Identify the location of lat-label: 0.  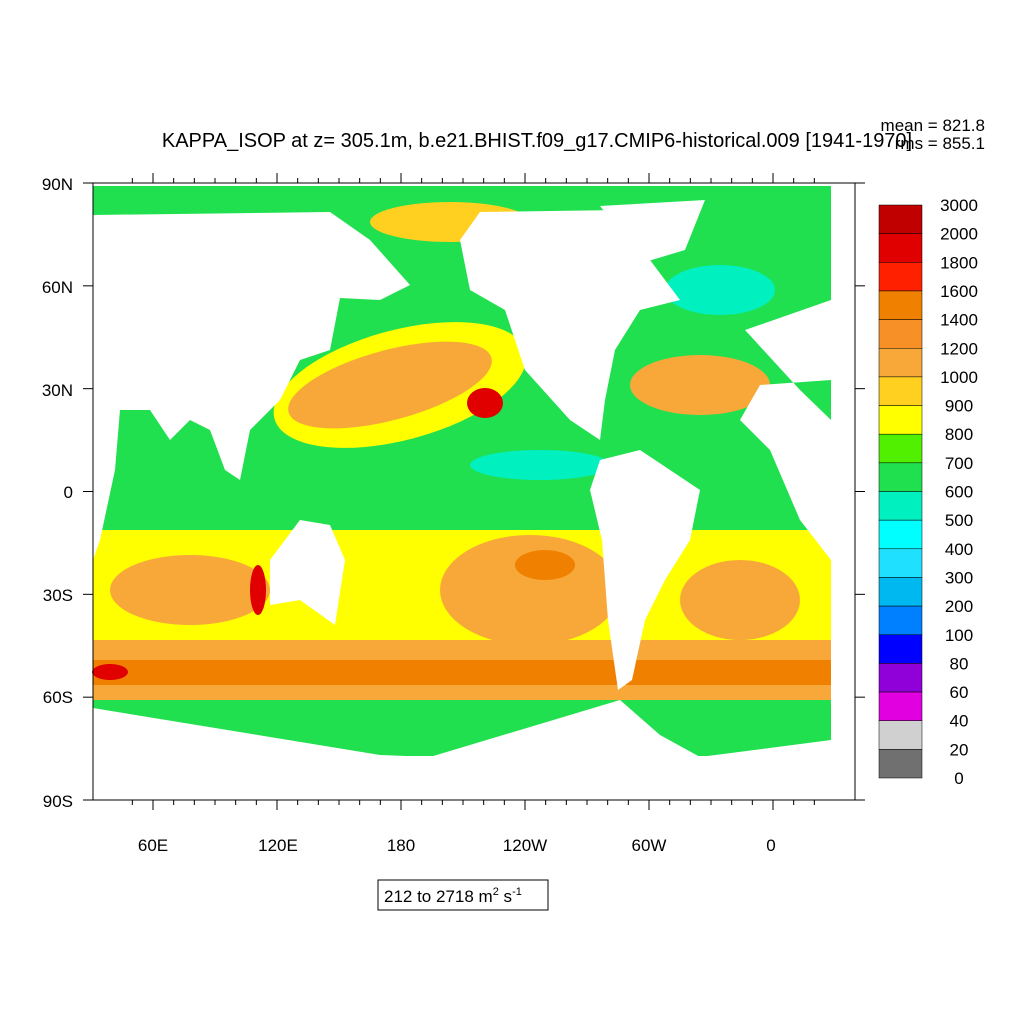
(68, 492).